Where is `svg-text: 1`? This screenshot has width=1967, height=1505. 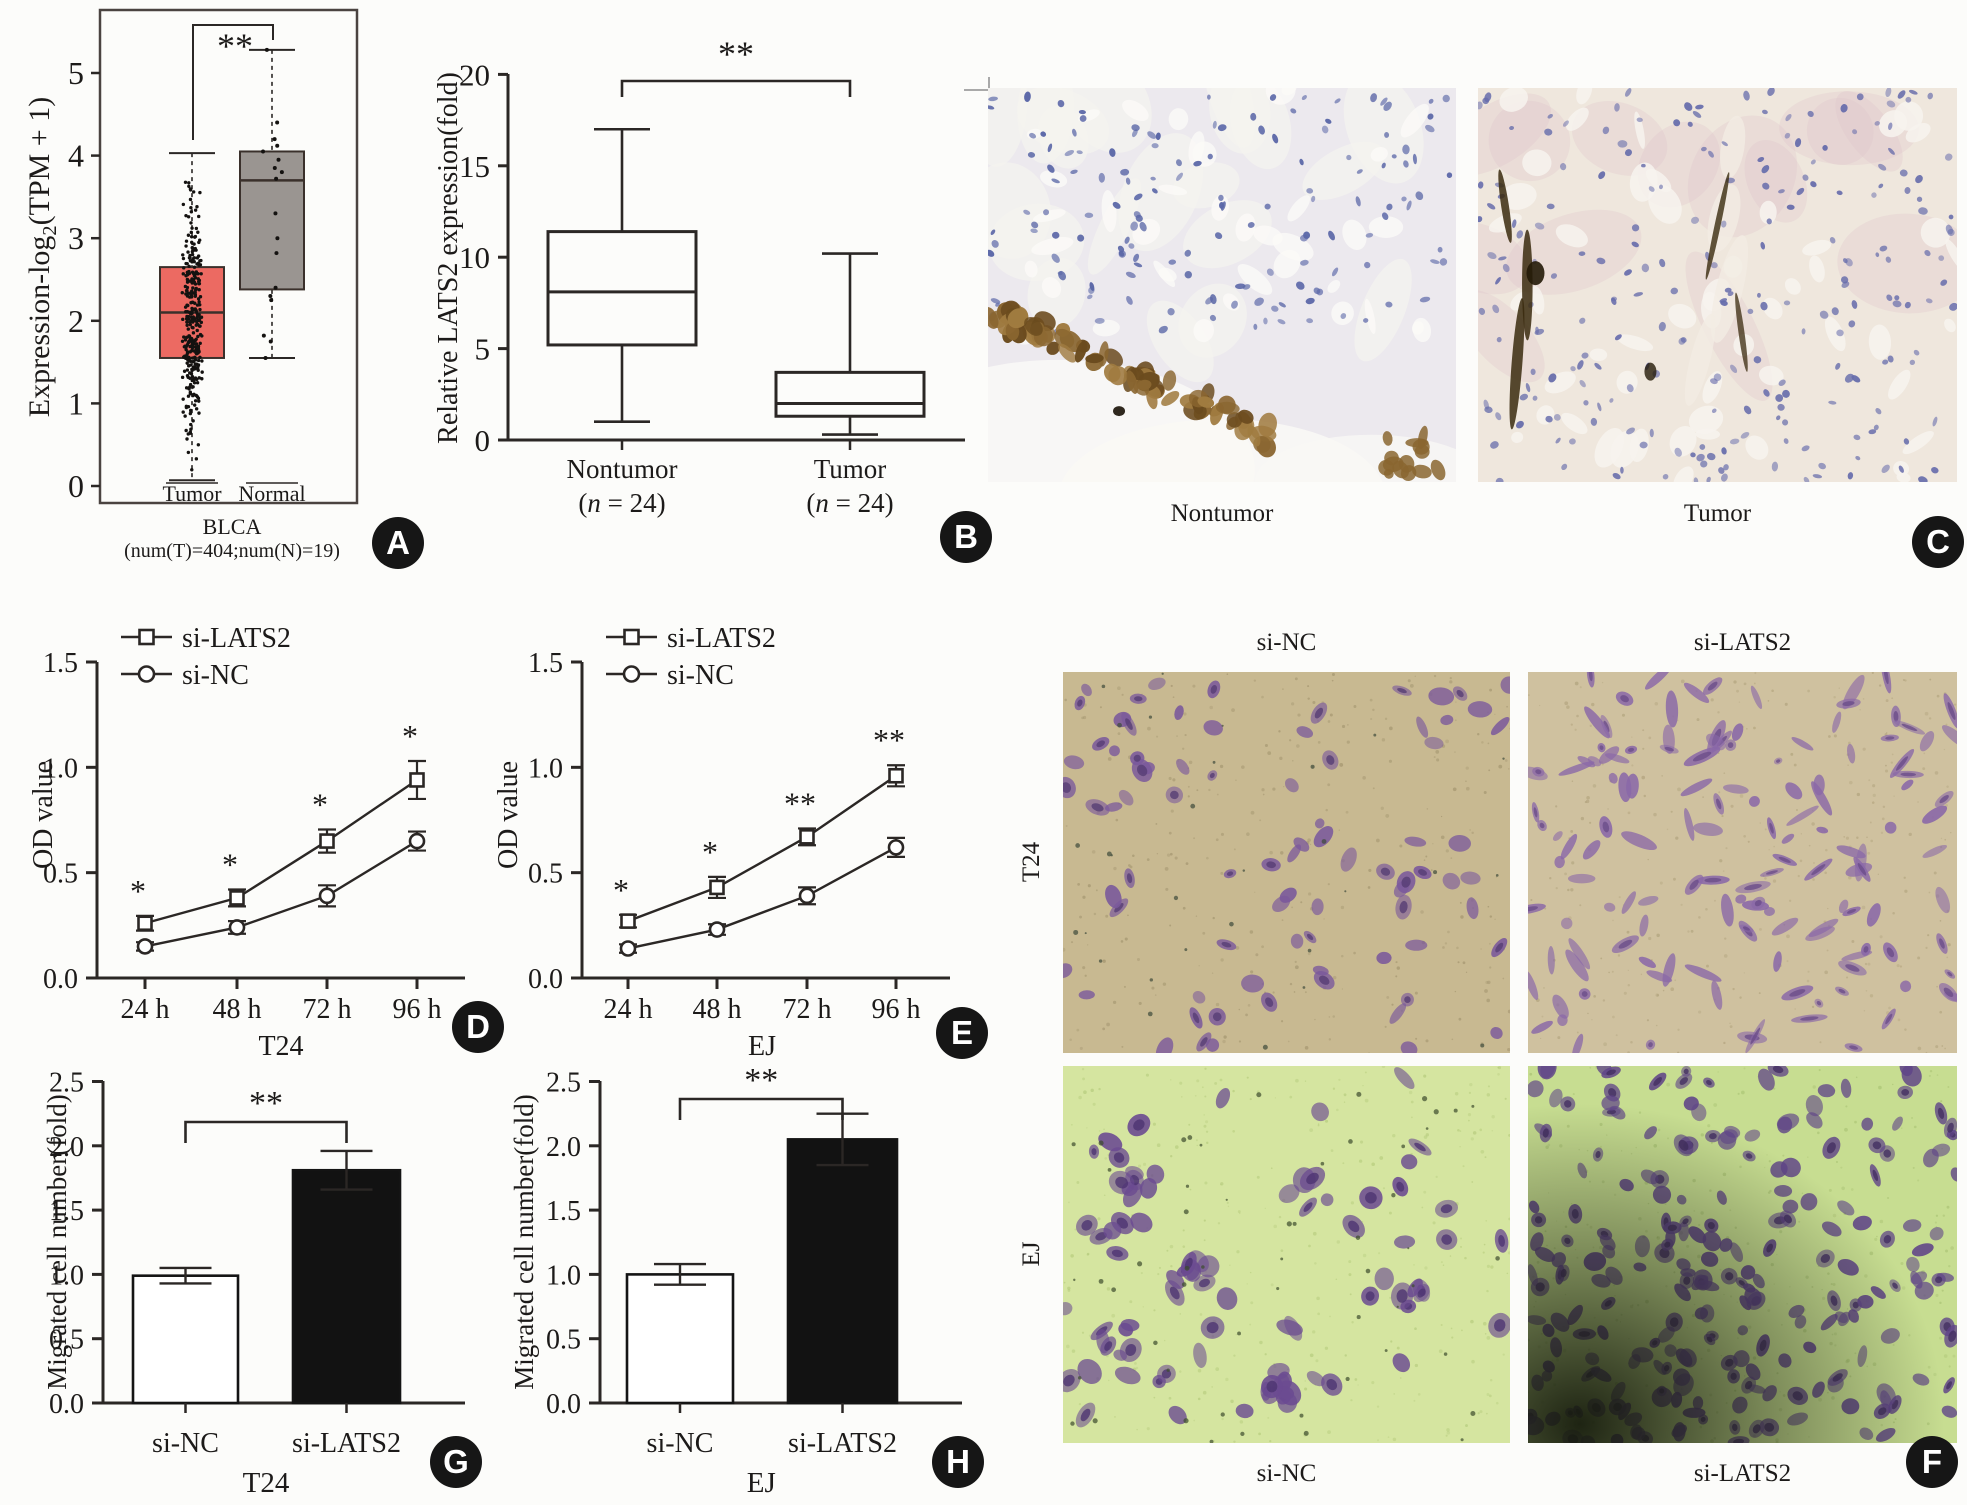
svg-text: 1 is located at coordinates (76, 403).